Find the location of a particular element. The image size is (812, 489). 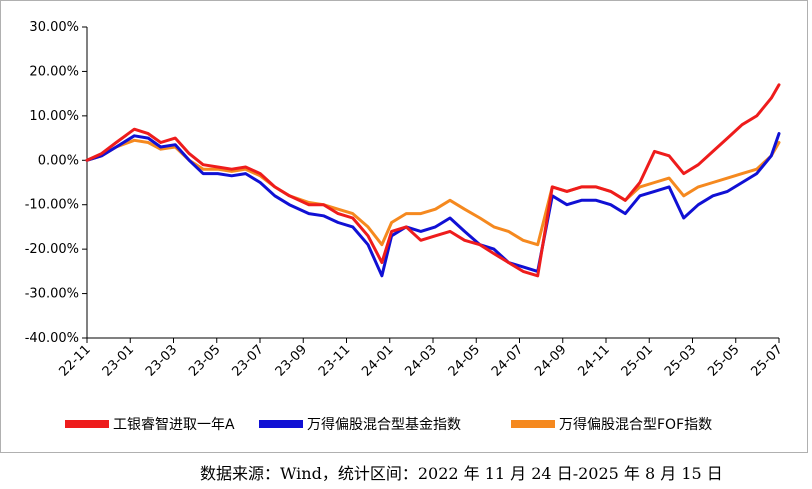

x-tick-label: 23-05 is located at coordinates (204, 360).